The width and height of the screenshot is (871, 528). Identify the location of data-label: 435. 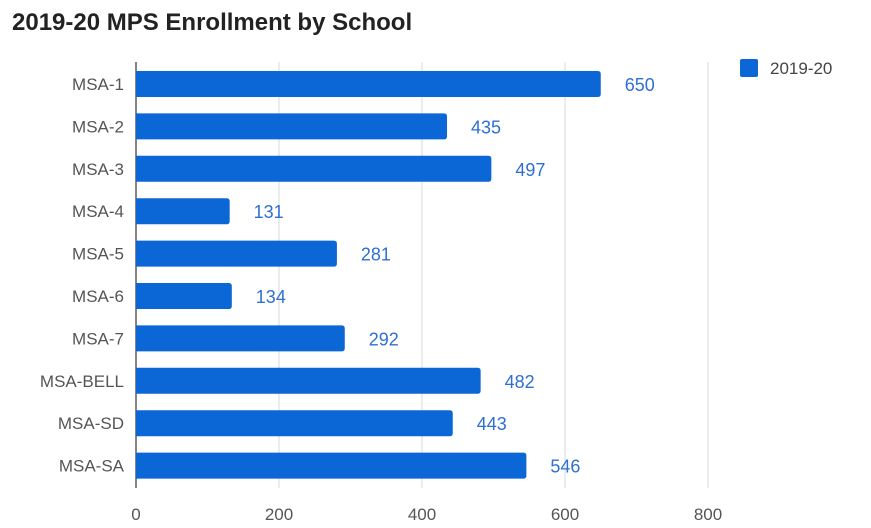
(486, 127).